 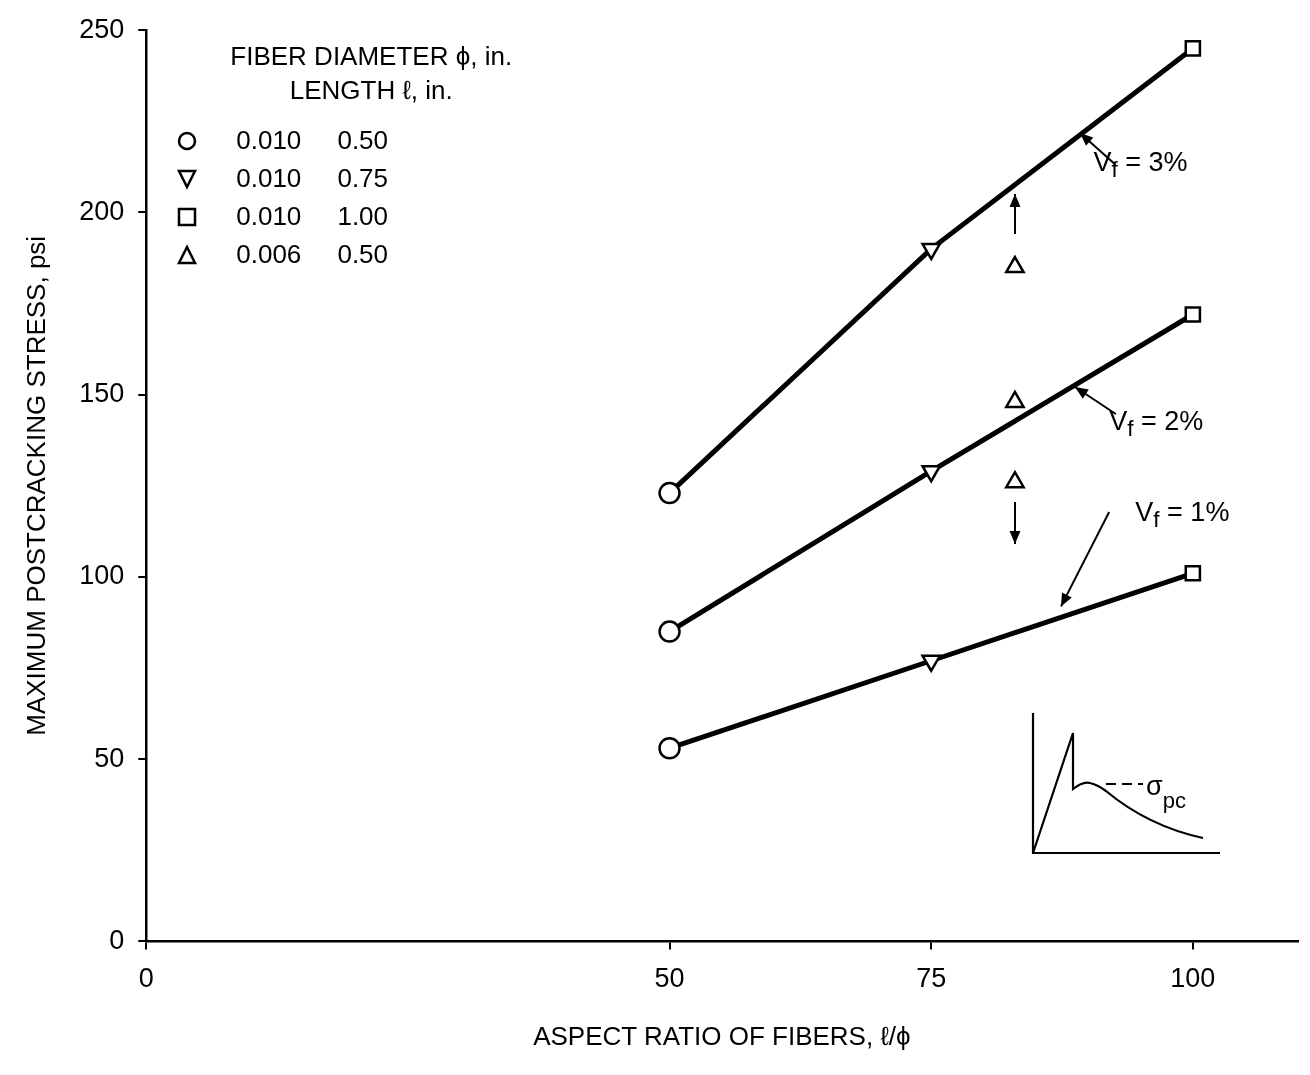 What do you see at coordinates (722, 1035) in the screenshot?
I see `x-axis-title: ASPECT RATIO OF FIBERS, ℓ/ϕ` at bounding box center [722, 1035].